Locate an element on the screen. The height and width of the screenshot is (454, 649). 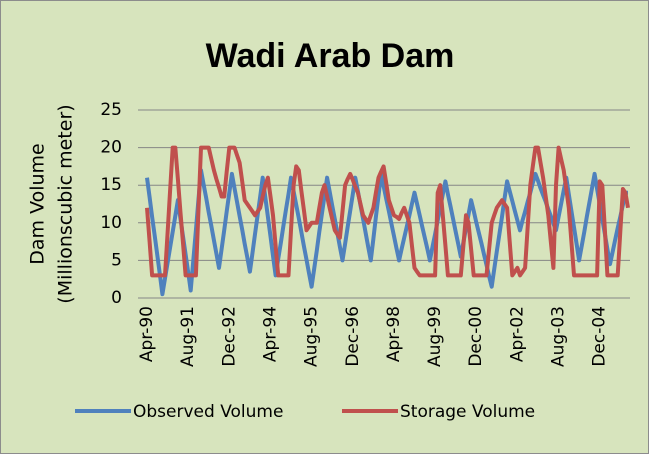
x-tick-label: Dec-92 is located at coordinates (229, 336).